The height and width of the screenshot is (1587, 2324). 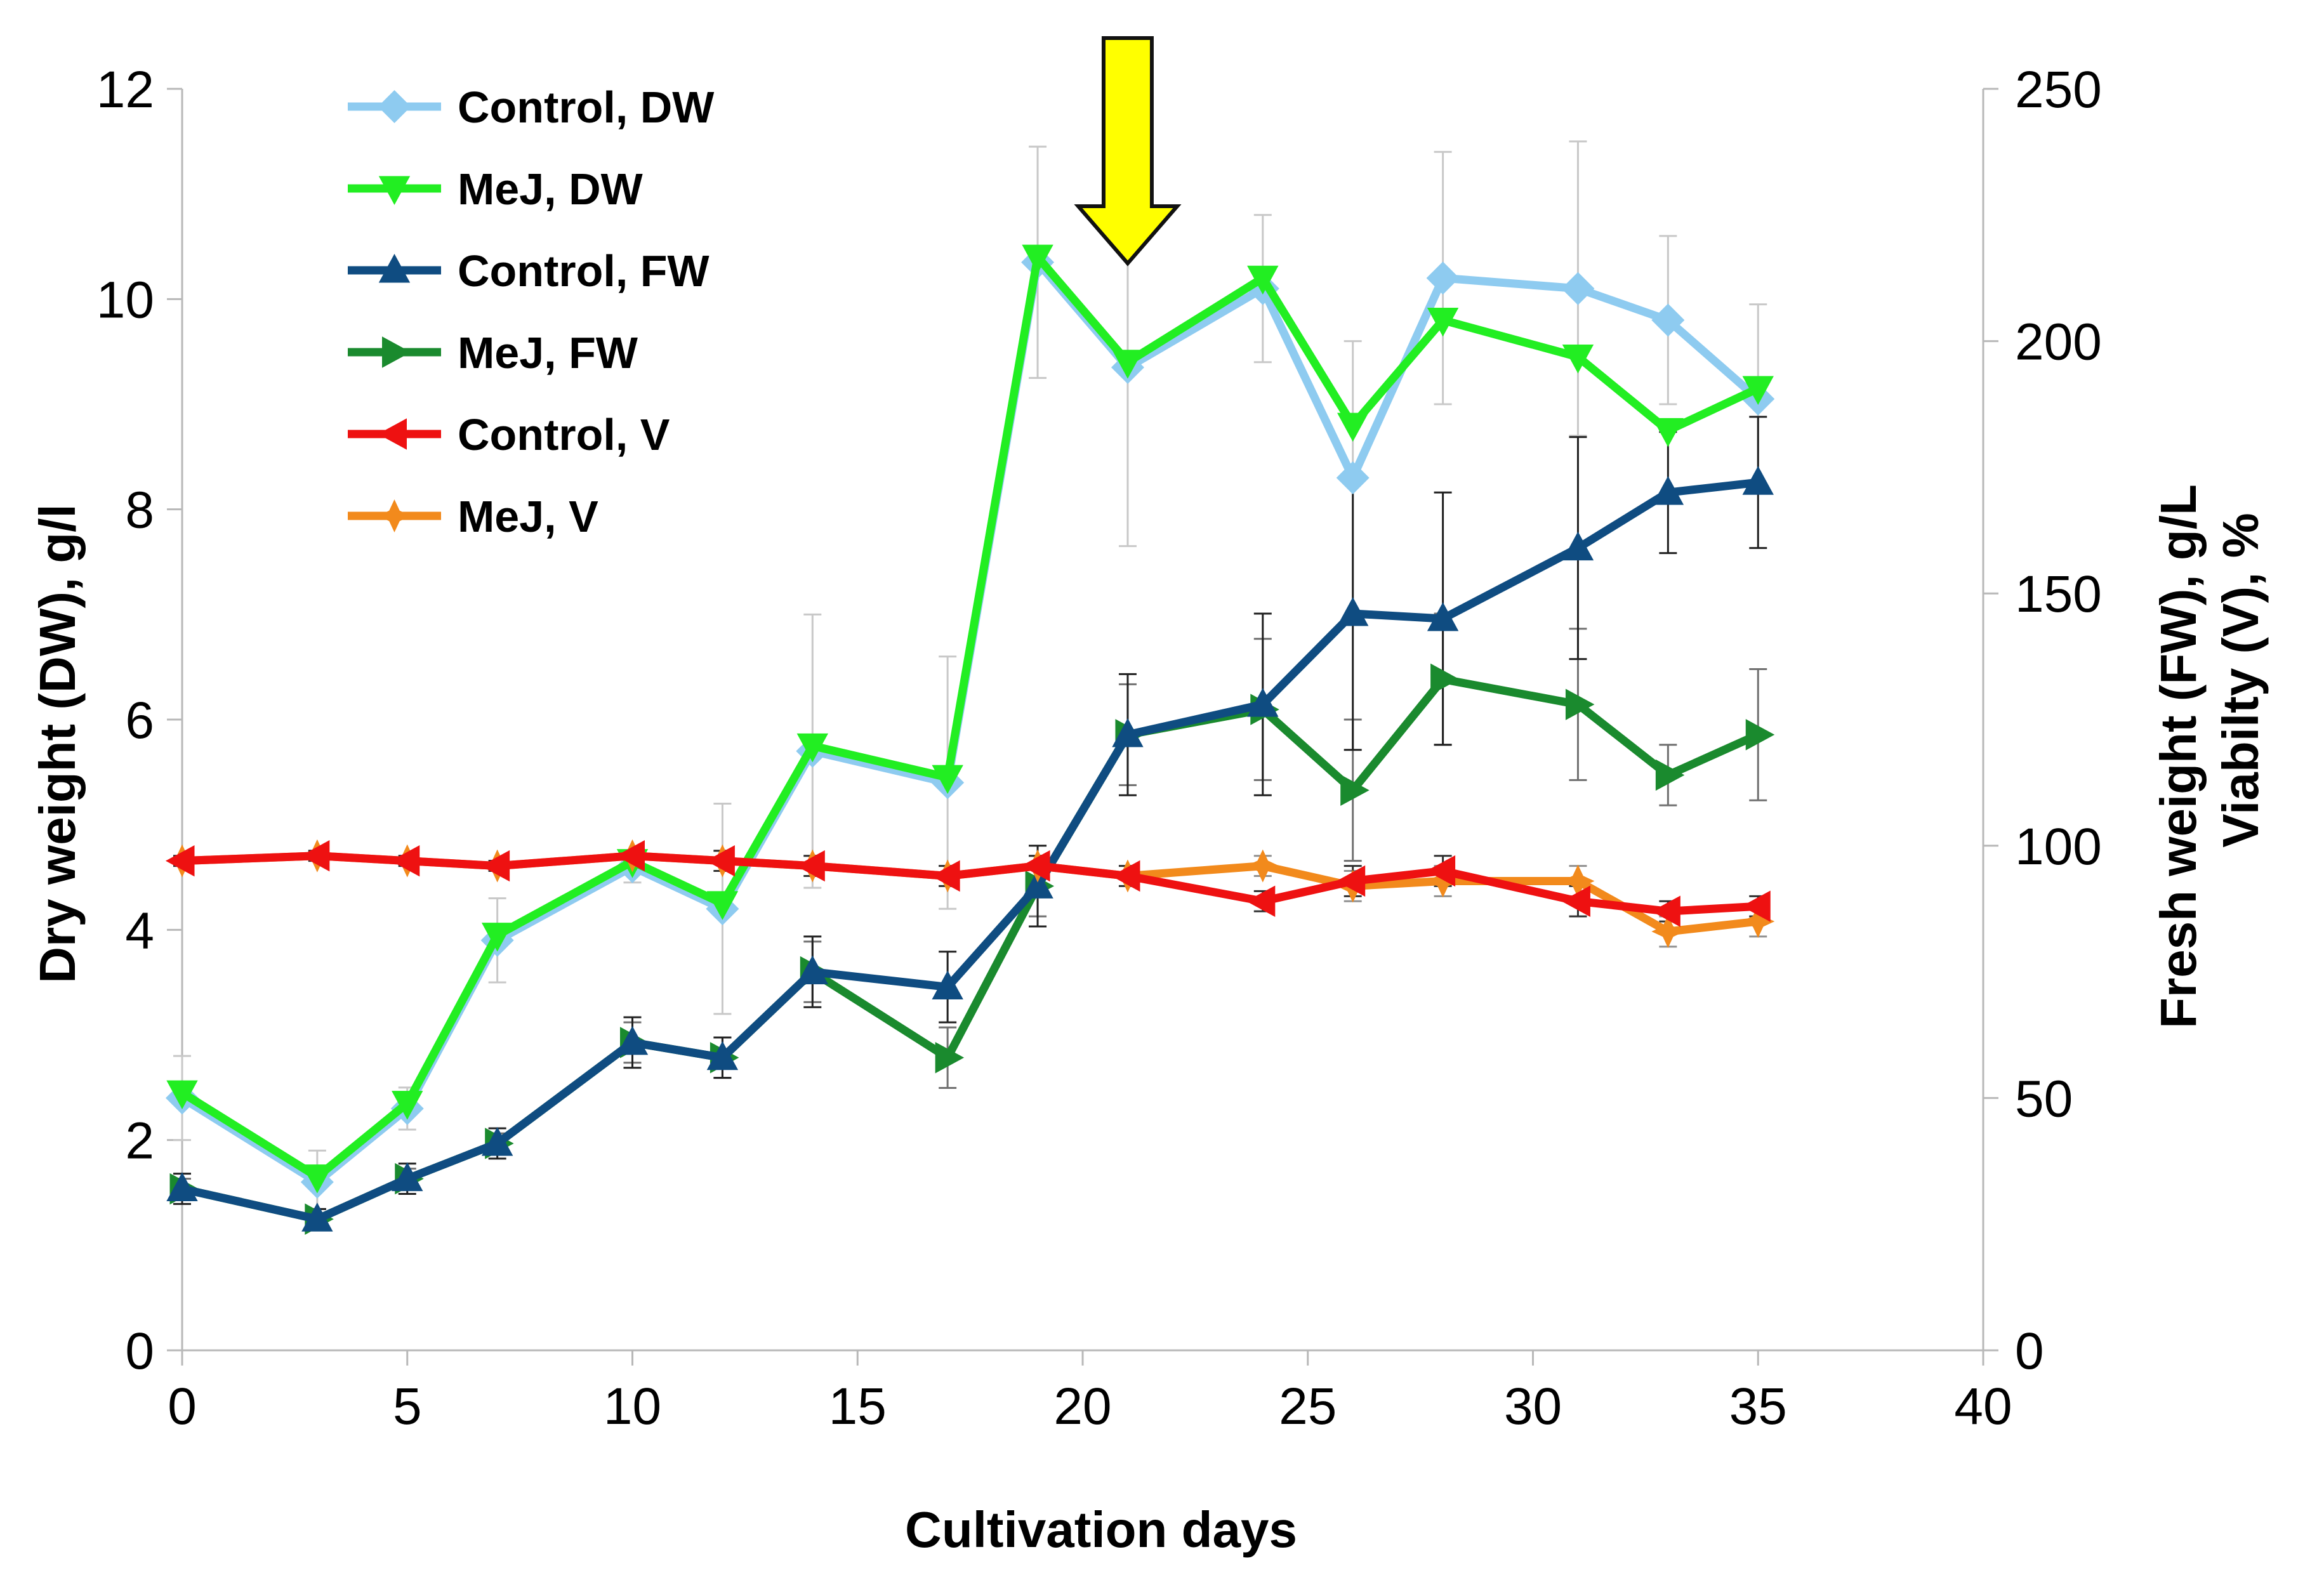 What do you see at coordinates (2058, 847) in the screenshot?
I see `y-right-tick-label: 100` at bounding box center [2058, 847].